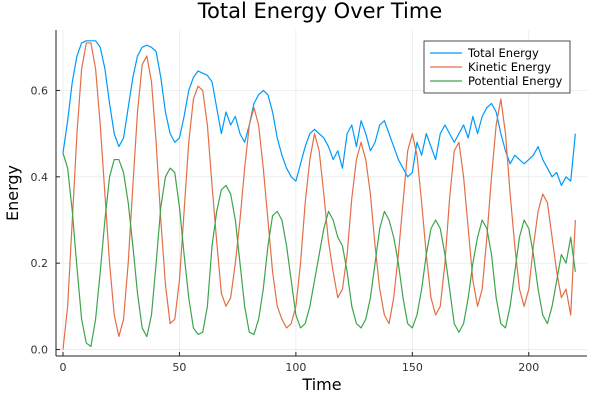 The image size is (600, 400). I want to click on legend-entry-label: Kinetic Energy, so click(509, 67).